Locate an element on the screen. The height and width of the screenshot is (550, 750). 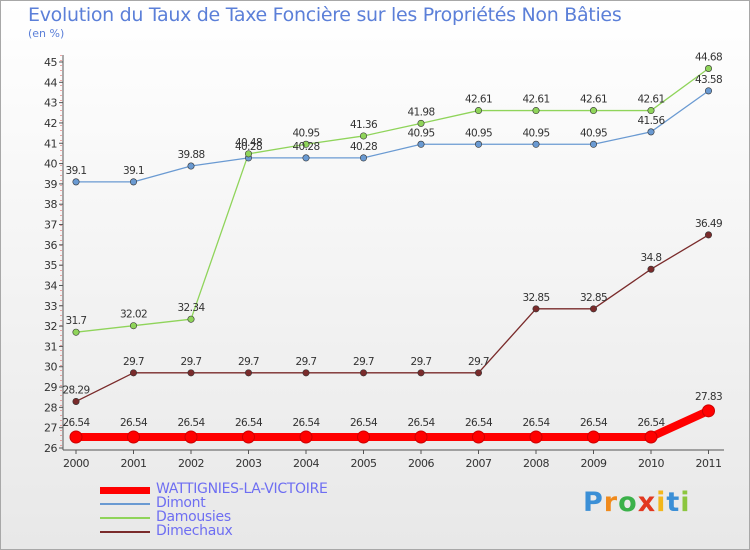
data-label: 34.8 is located at coordinates (651, 258).